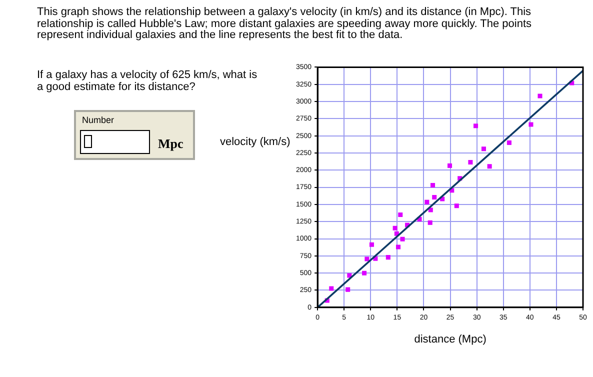 The width and height of the screenshot is (593, 377). What do you see at coordinates (285, 24) in the screenshot?
I see `chart-title: This graph shows the relationship between a galaxy's velocity (in km/s) and its distance (in Mpc). This relationship is called Hubble's Law; more distant galaxies are speeding away more quickly. The points represent individual galaxies and the line represents the best fit to the data.` at bounding box center [285, 24].